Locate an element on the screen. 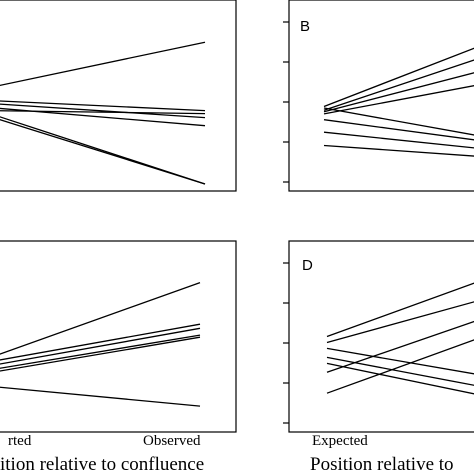 This screenshot has width=474, height=474. x-axis-label: ition relative to confluence is located at coordinates (102, 464).